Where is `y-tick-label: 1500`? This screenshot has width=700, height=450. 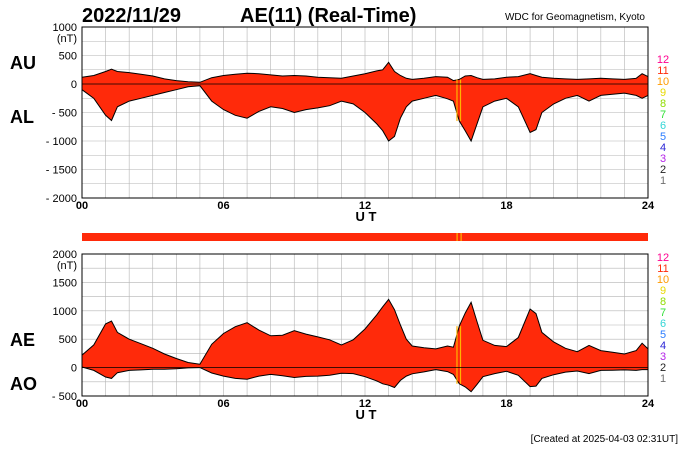
y-tick-label: 1500 is located at coordinates (65, 283).